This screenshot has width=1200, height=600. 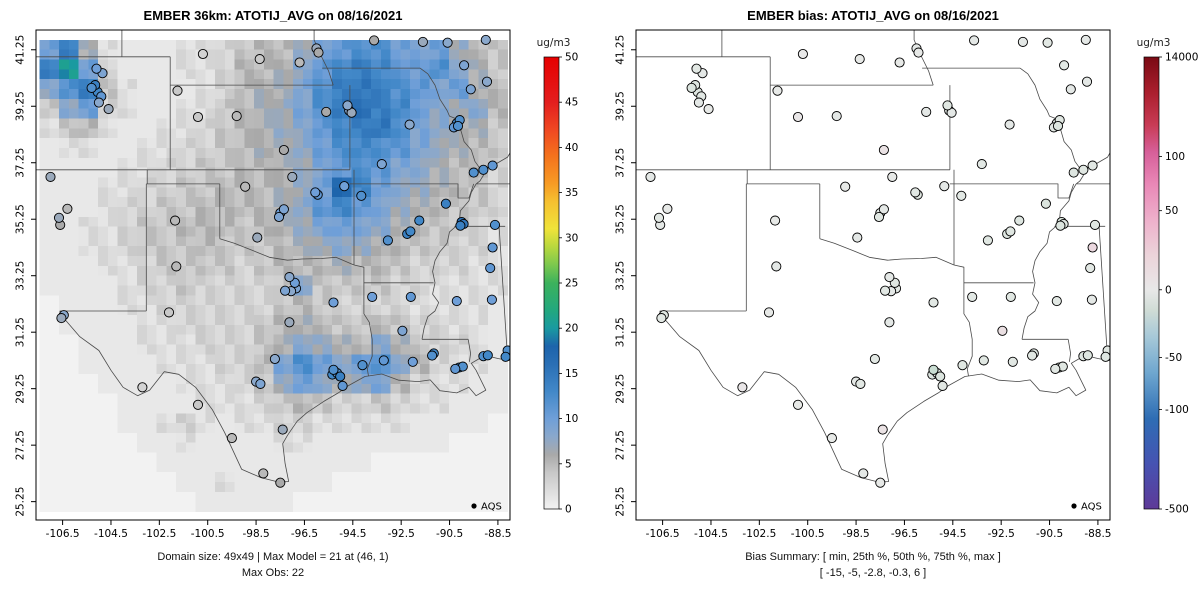 I want to click on bias-panel-title: EMBER bias: ATOTIJ_AVG on 08/16/2021, so click(x=873, y=15).